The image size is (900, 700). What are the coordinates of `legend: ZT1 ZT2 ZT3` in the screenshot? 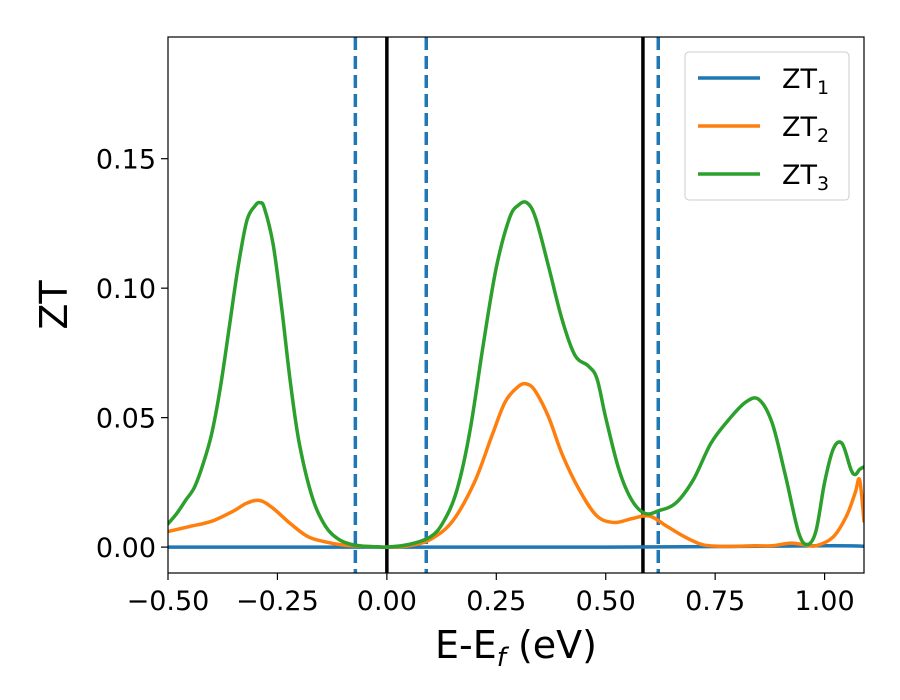 It's located at (767, 126).